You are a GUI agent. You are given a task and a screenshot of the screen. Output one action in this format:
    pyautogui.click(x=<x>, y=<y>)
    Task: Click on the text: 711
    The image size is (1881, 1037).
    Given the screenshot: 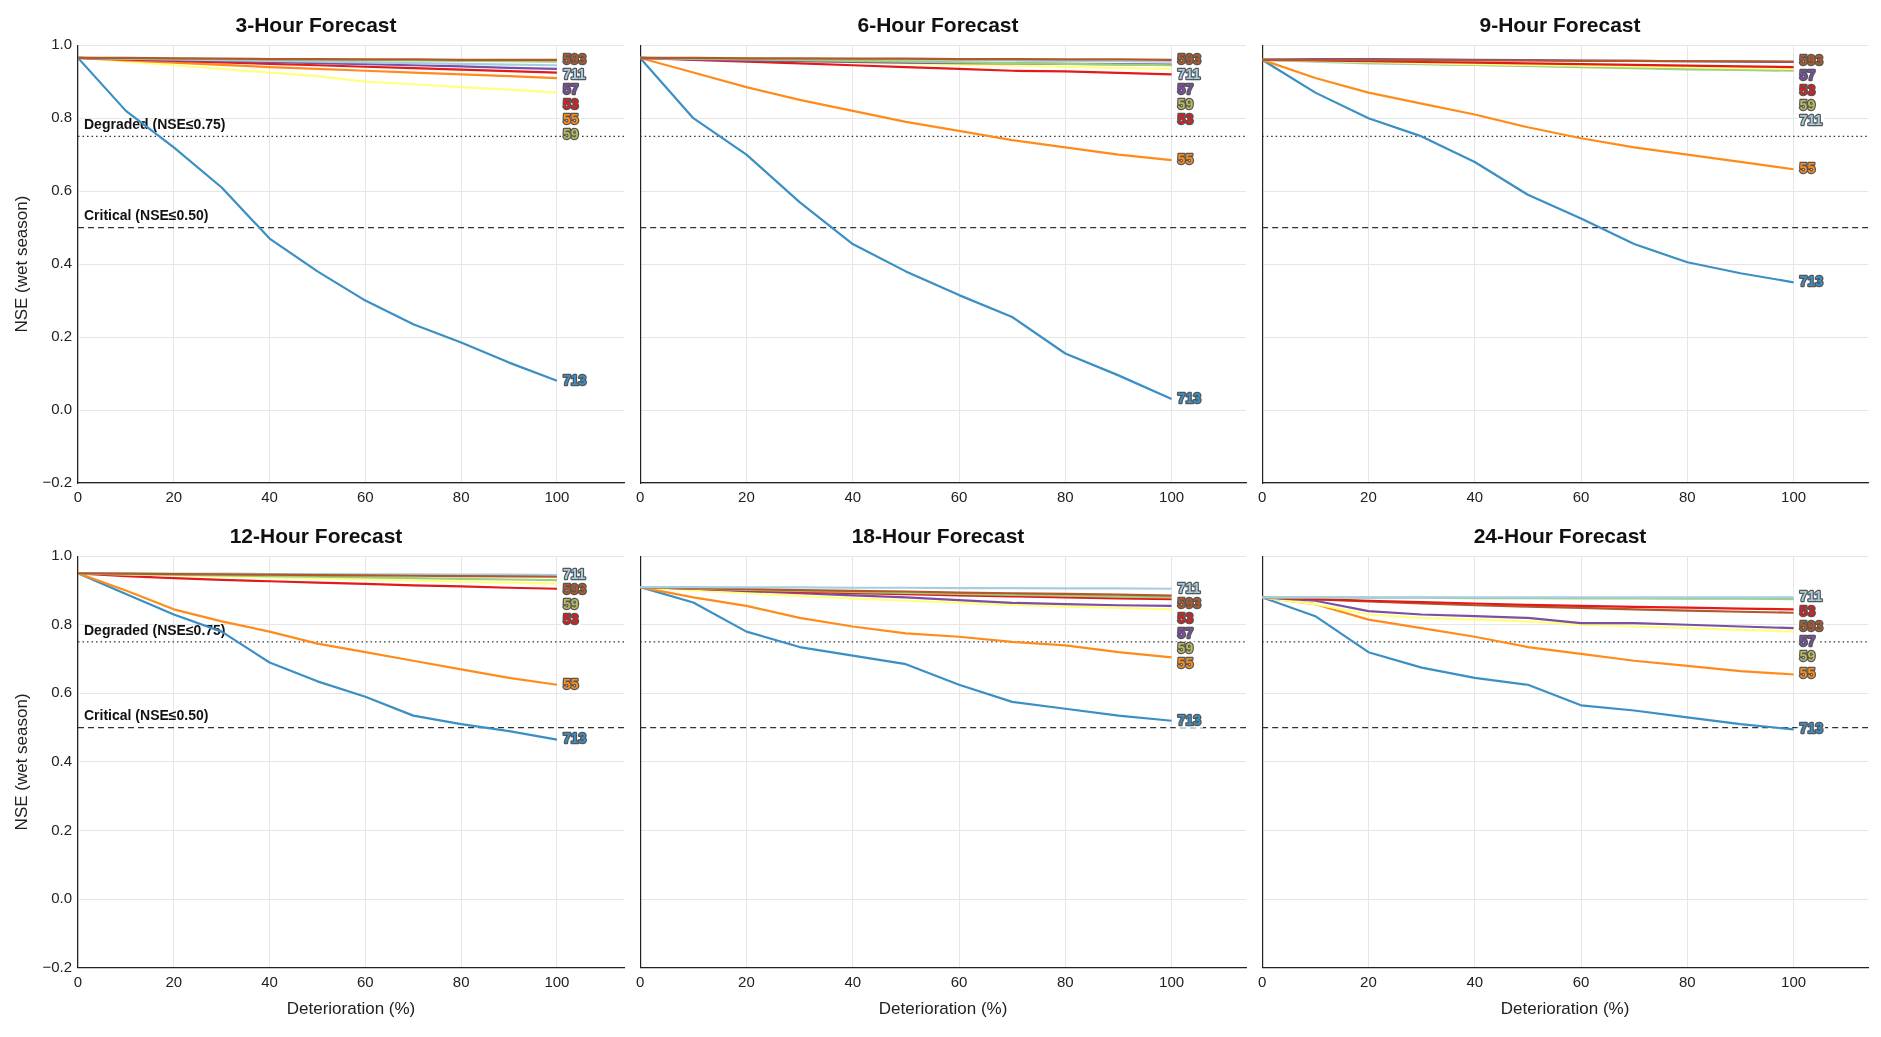 What is the action you would take?
    pyautogui.click(x=1811, y=120)
    